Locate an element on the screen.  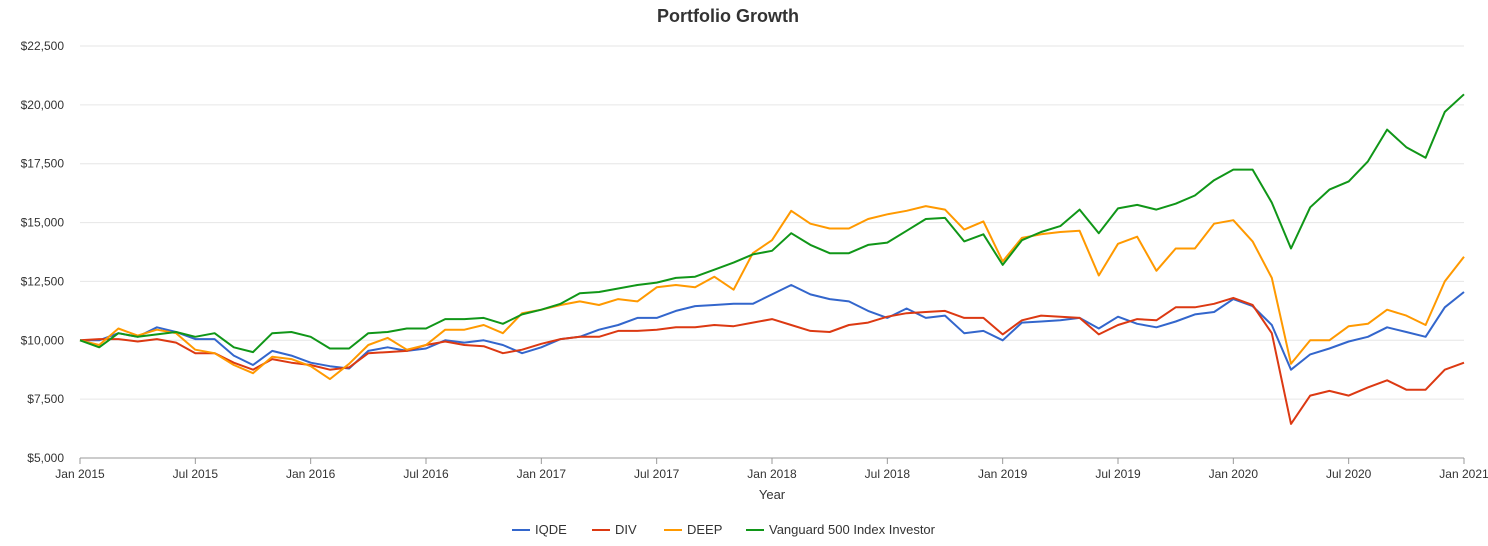
y-tick-label: $12,500 is located at coordinates (43, 281).